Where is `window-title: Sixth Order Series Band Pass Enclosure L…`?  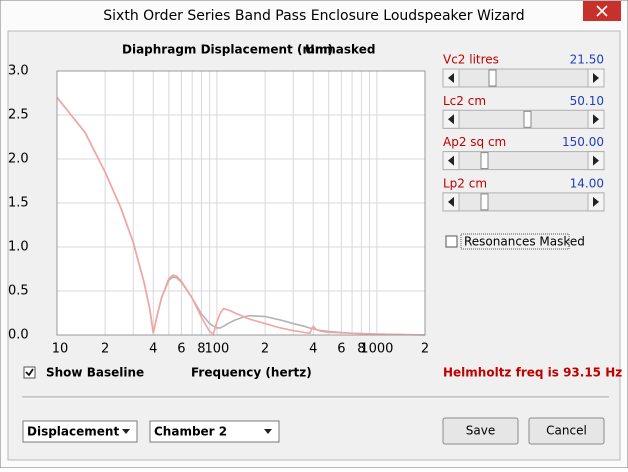
window-title: Sixth Order Series Band Pass Enclosure L… is located at coordinates (313, 16).